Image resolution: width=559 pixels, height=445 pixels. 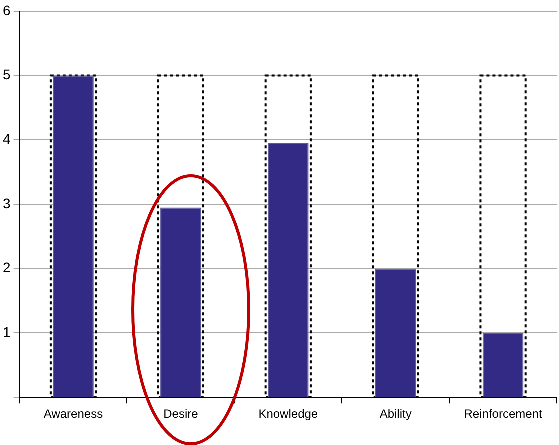 What do you see at coordinates (6, 138) in the screenshot?
I see `y-tick-label: 4` at bounding box center [6, 138].